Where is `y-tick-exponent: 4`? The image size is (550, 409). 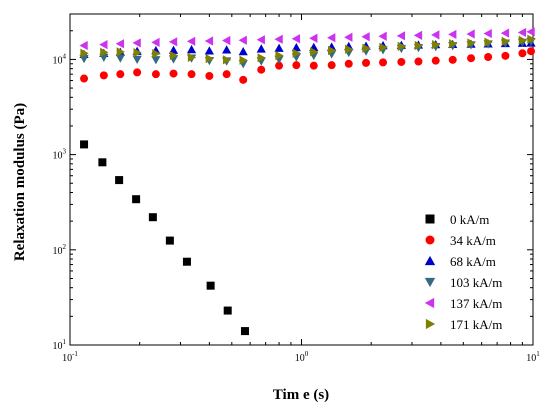
y-tick-exponent: 4 is located at coordinates (65, 56).